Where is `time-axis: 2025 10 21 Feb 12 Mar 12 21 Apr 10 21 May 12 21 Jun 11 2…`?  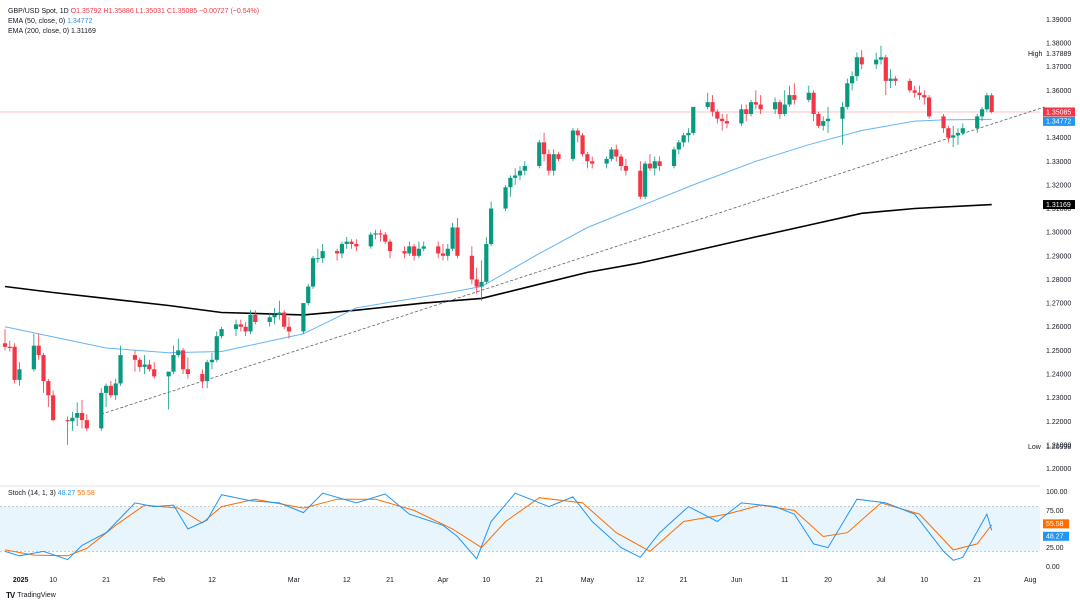
time-axis: 2025 10 21 Feb 12 Mar 12 21 Apr 10 21 May 12 21 Jun 11 2… is located at coordinates (525, 580).